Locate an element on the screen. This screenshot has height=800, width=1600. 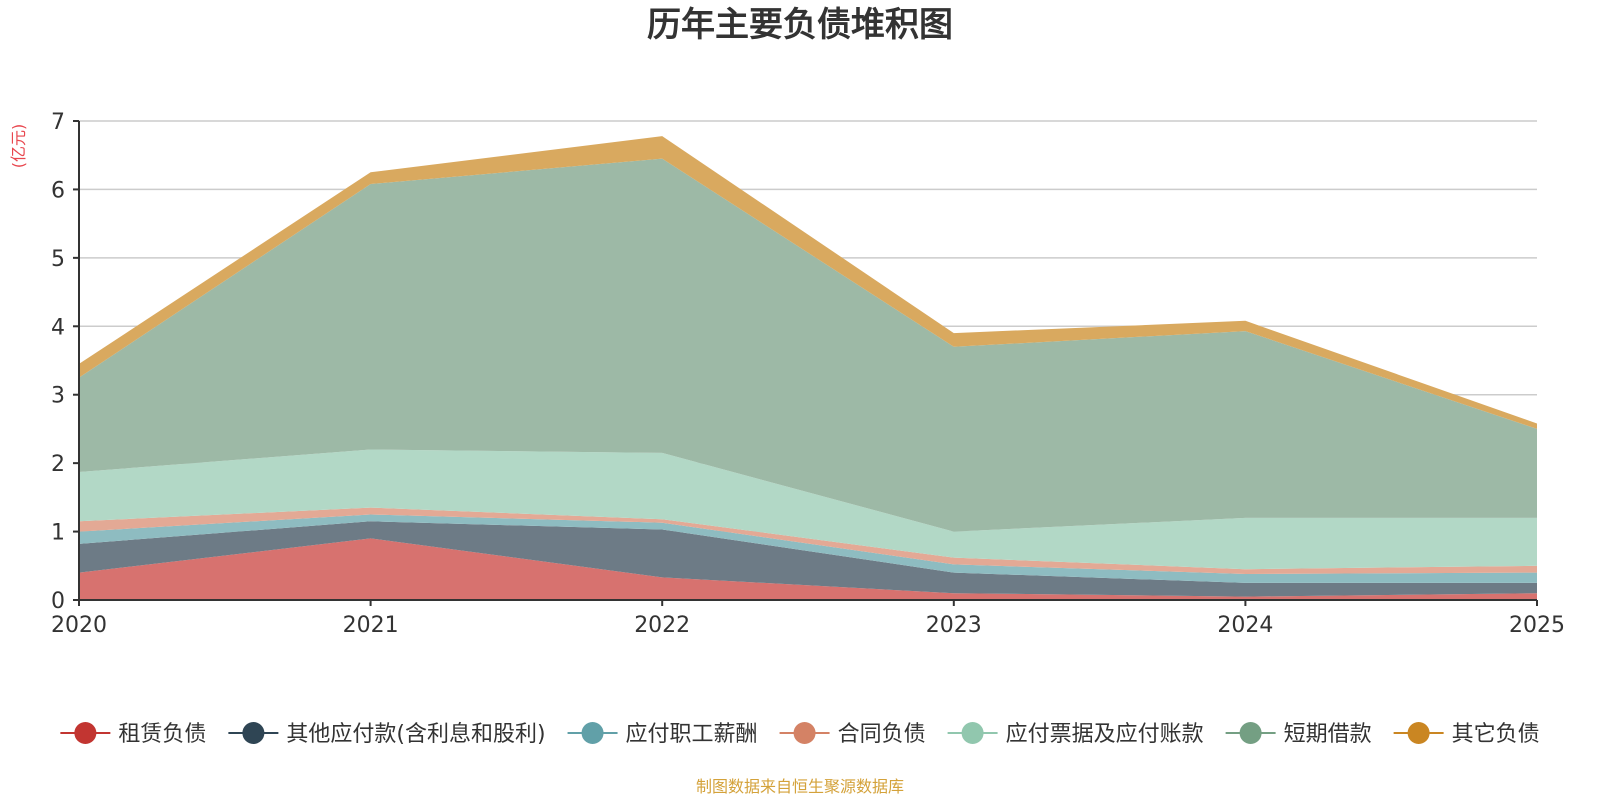
legend-label: 租赁负债 is located at coordinates (162, 734).